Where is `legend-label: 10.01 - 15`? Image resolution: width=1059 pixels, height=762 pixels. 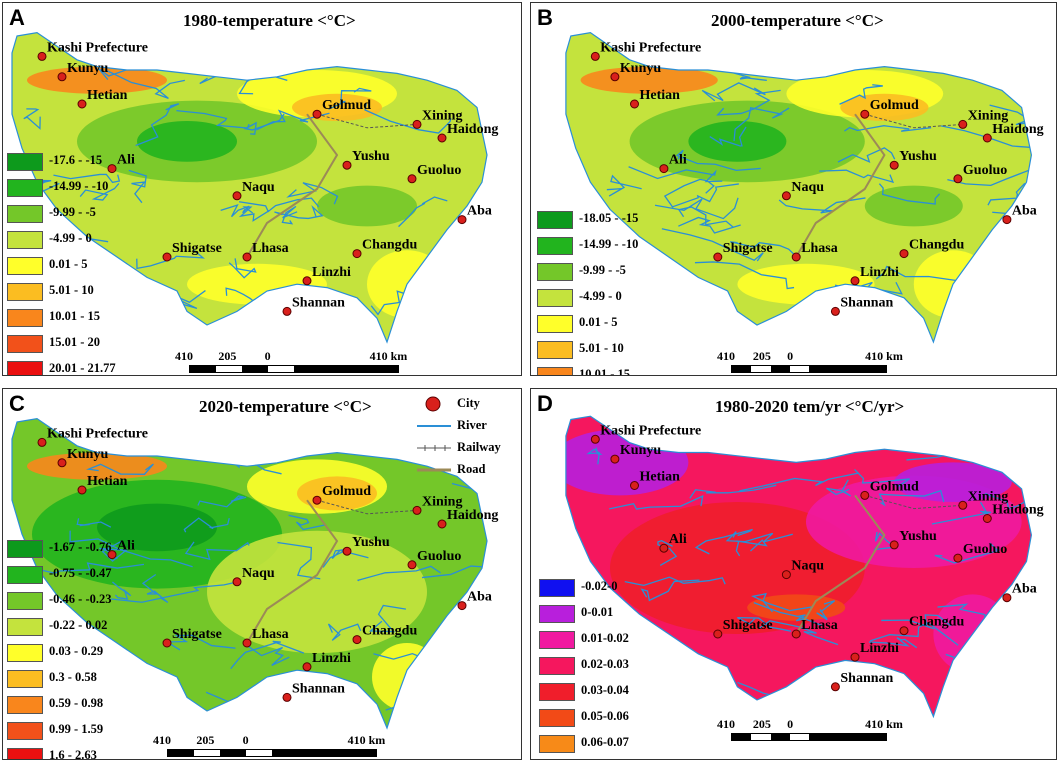
legend-label: 10.01 - 15 is located at coordinates (605, 371).